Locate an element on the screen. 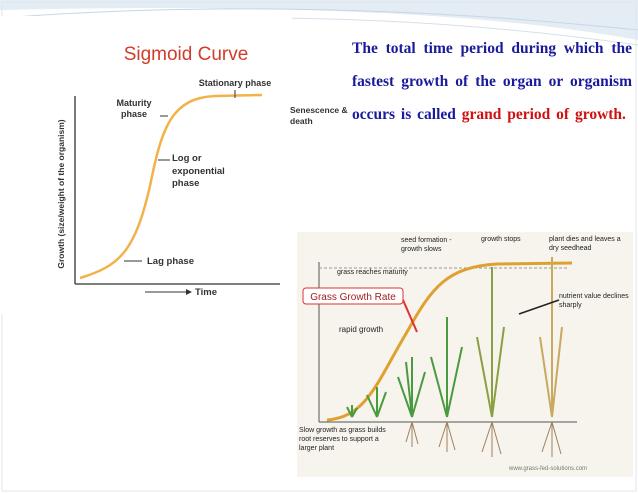 This screenshot has height=493, width=638. x-axis-label: Time is located at coordinates (206, 292).